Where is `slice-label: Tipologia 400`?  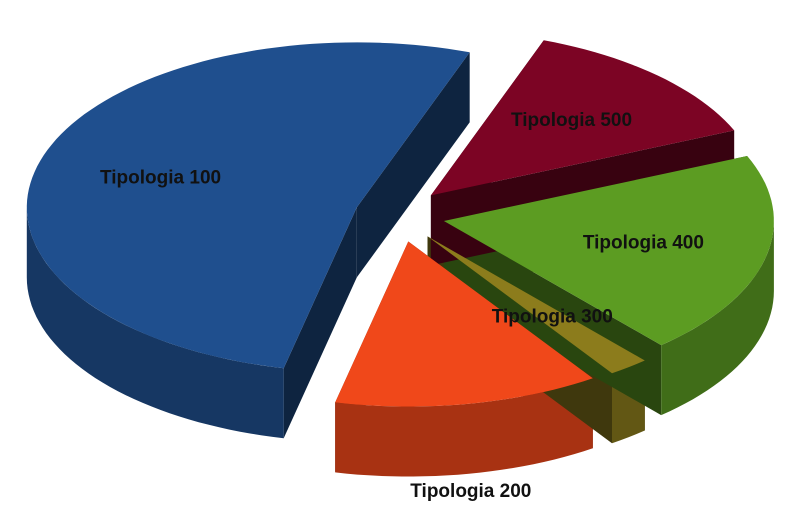 slice-label: Tipologia 400 is located at coordinates (643, 243).